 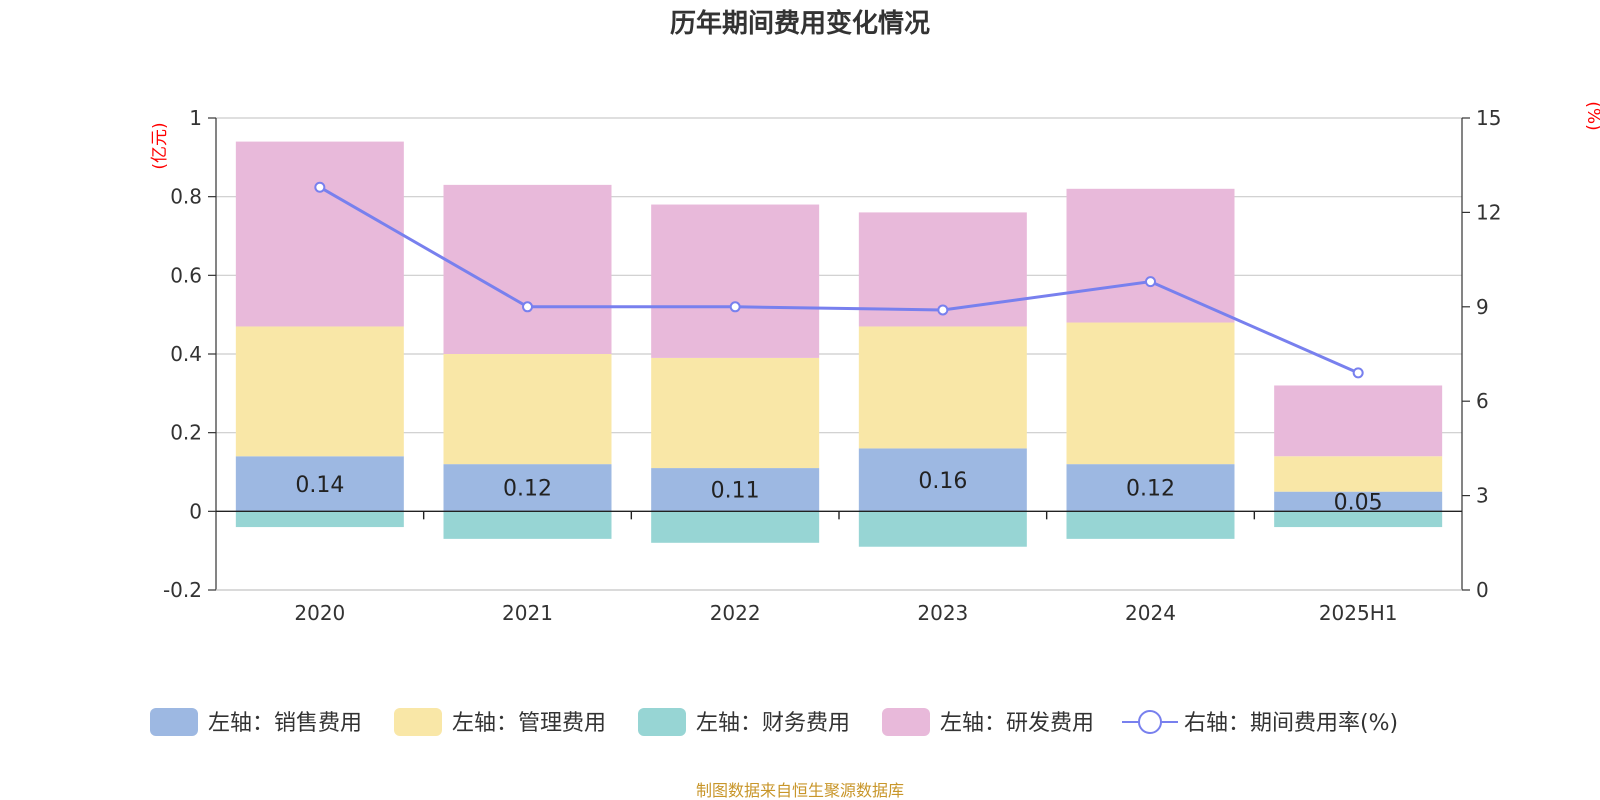 What do you see at coordinates (1482, 401) in the screenshot?
I see `right-axis-tick-label: 6` at bounding box center [1482, 401].